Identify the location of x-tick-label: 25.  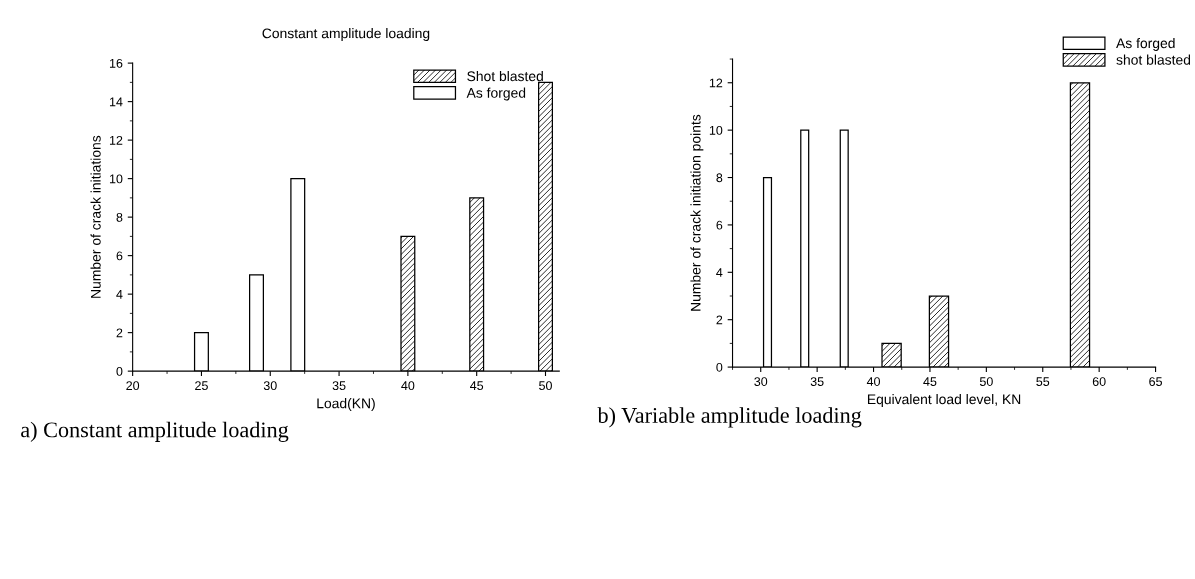
(201, 386).